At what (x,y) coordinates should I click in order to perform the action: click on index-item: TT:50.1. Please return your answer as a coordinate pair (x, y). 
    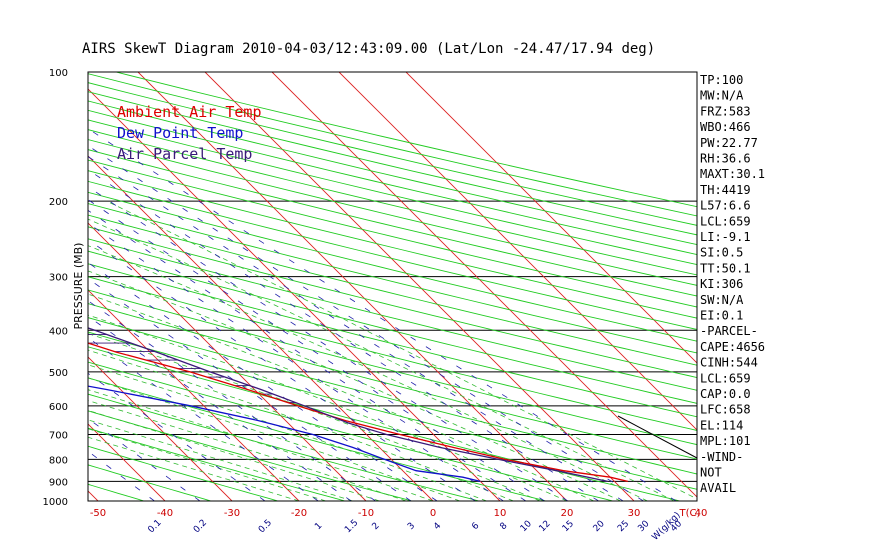
    Looking at the image, I should click on (725, 268).